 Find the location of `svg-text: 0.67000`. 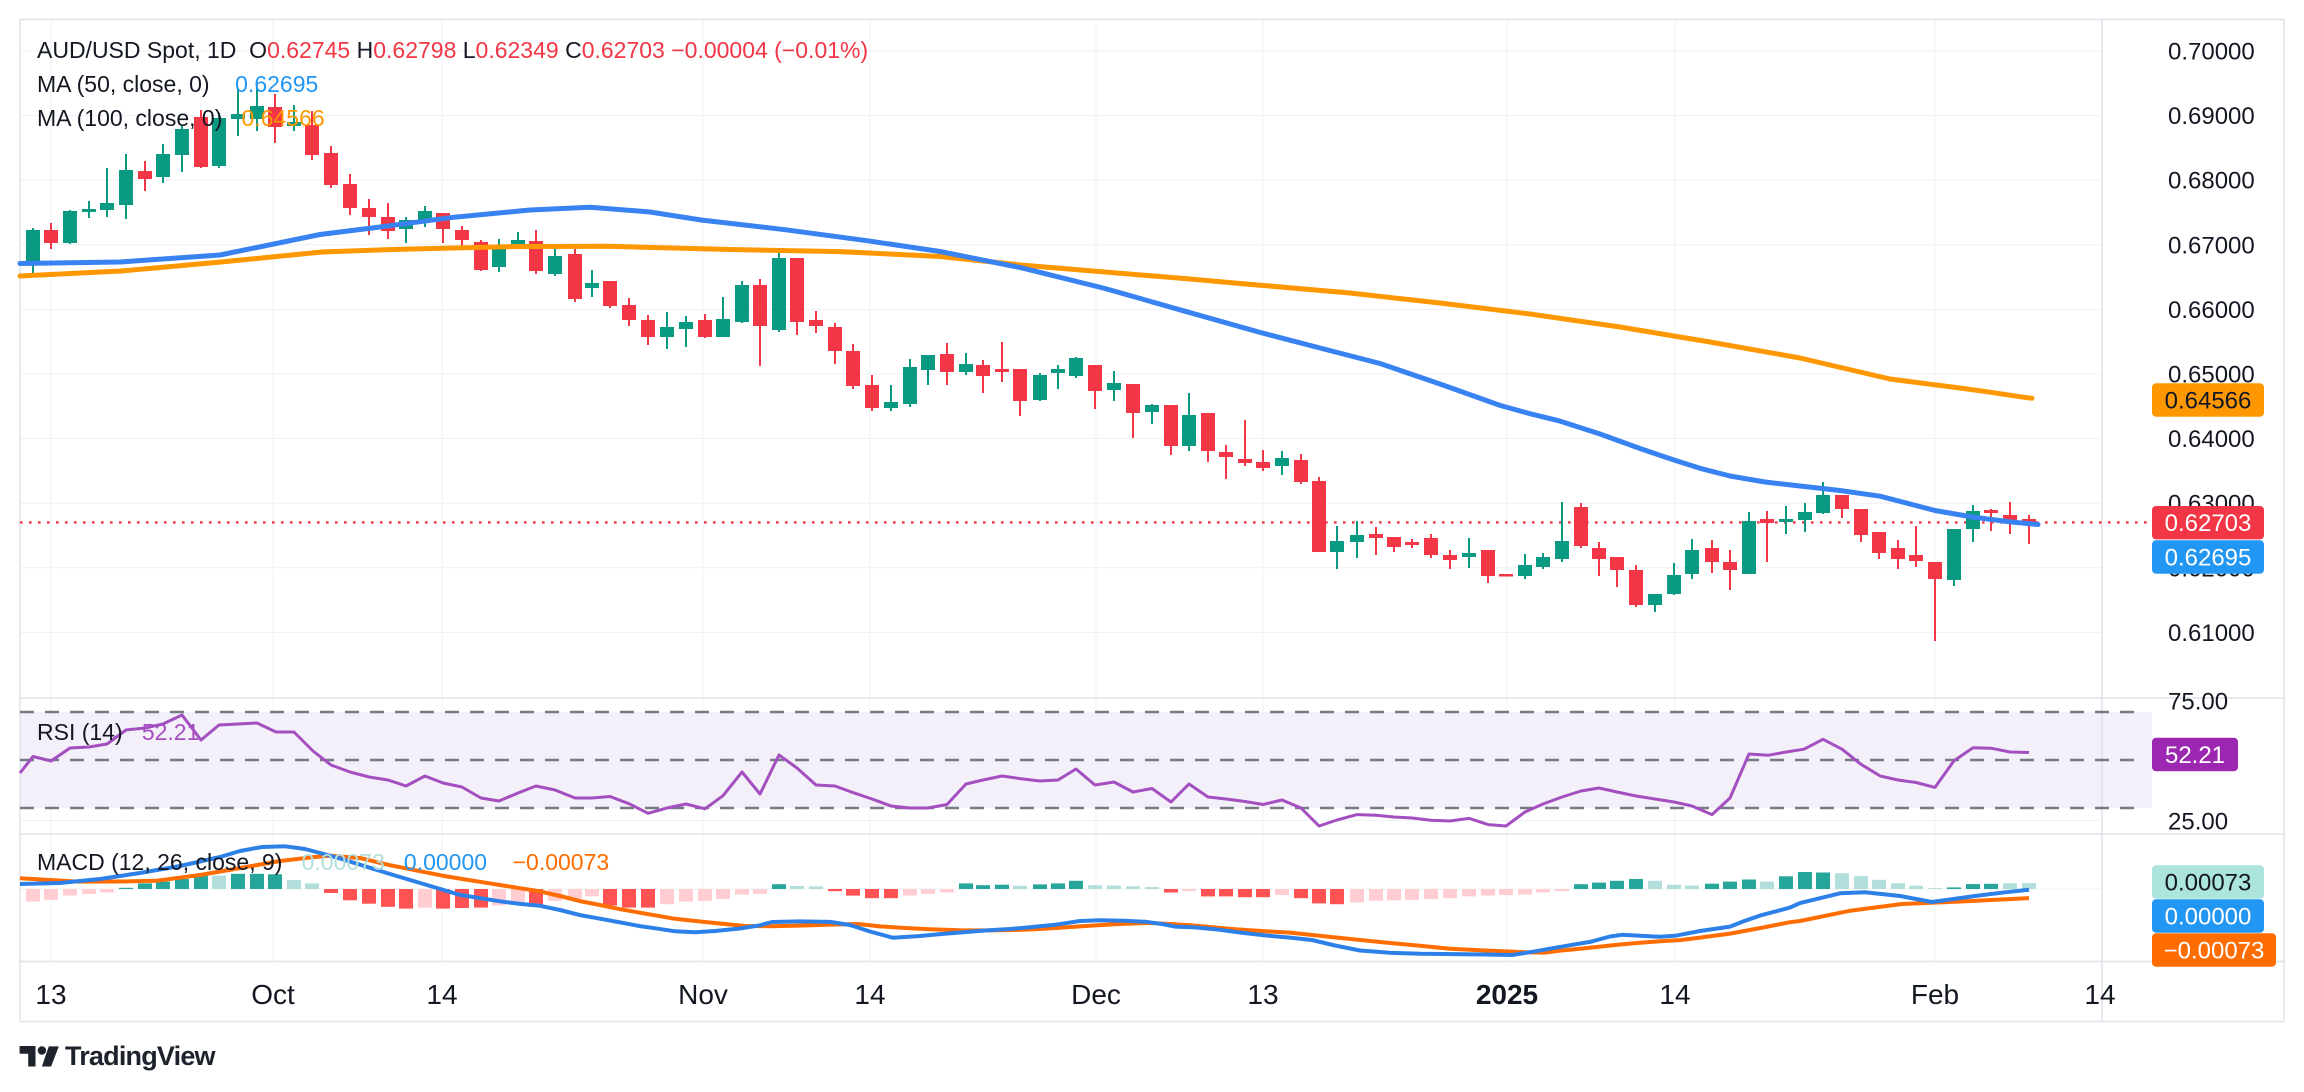

svg-text: 0.67000 is located at coordinates (2211, 245).